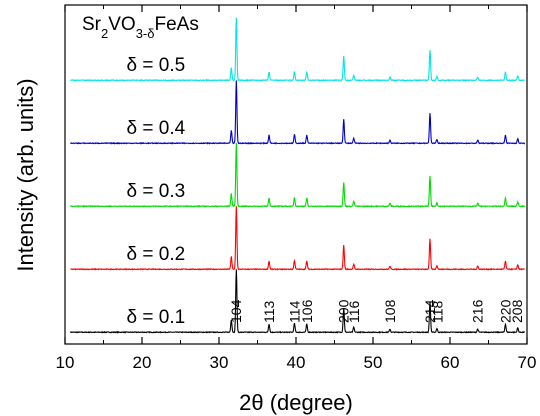 This screenshot has width=540, height=416. I want to click on series-label-3: δ = 0.3, so click(156, 191).